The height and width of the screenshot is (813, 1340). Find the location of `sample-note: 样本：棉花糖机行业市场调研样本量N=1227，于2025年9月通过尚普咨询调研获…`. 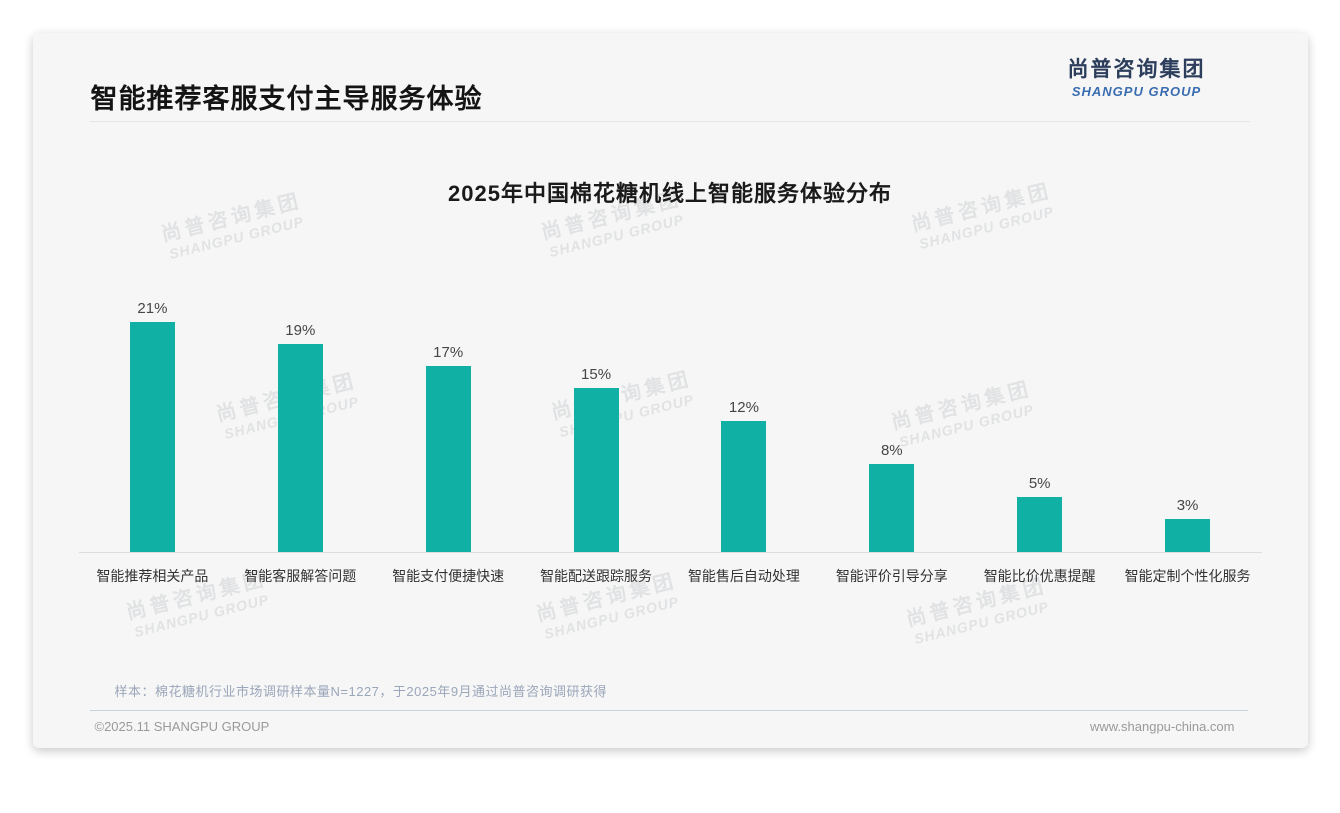

sample-note: 样本：棉花糖机行业市场调研样本量N=1227，于2025年9月通过尚普咨询调研获… is located at coordinates (361, 691).